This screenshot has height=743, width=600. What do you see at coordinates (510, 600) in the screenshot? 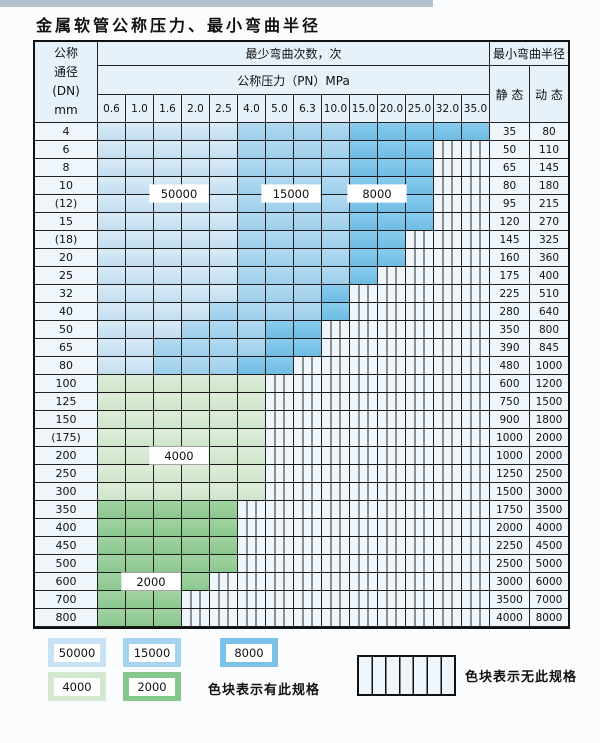
I see `static-radius-value: 3500` at bounding box center [510, 600].